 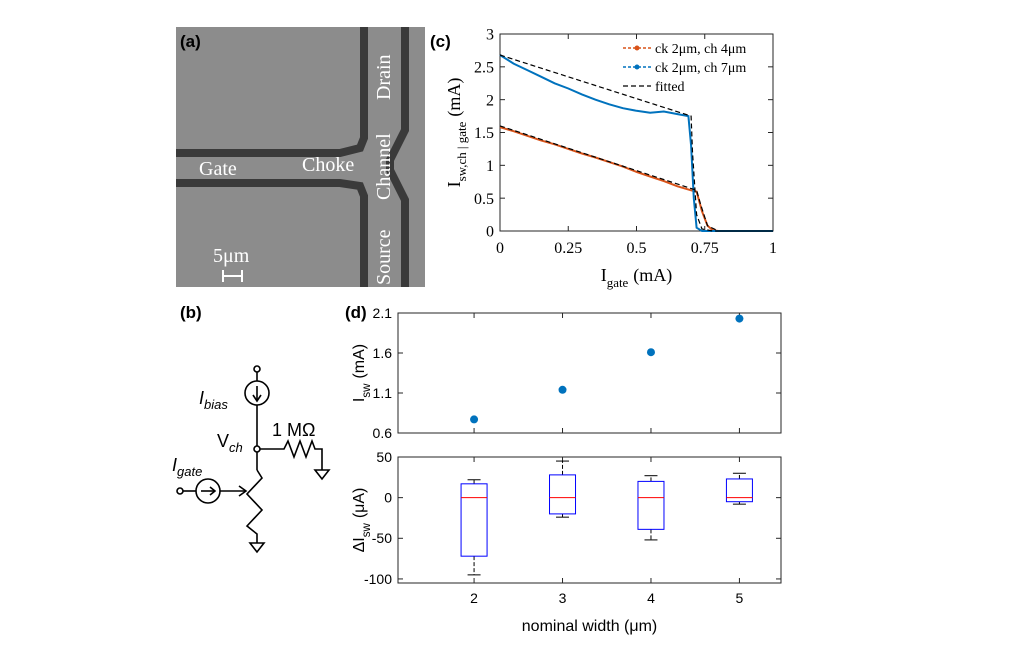 I want to click on image-label: Source, so click(x=384, y=257).